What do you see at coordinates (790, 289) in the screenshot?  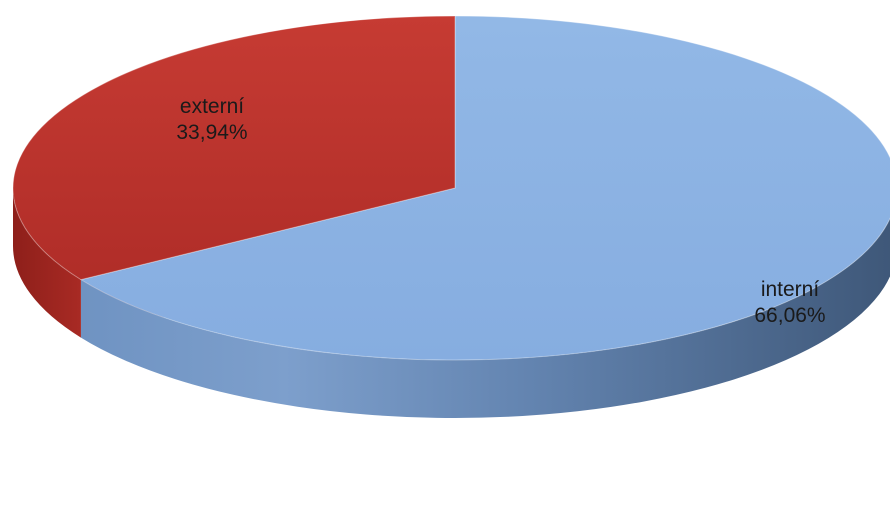 I see `slice-label-interní: interní` at bounding box center [790, 289].